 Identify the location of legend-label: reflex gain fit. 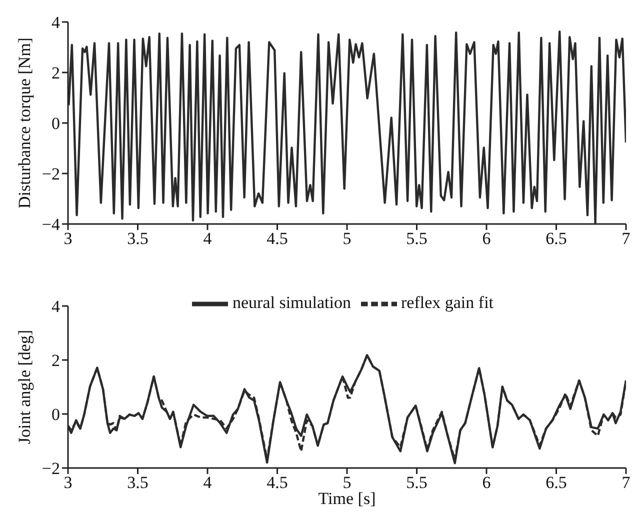
(447, 302).